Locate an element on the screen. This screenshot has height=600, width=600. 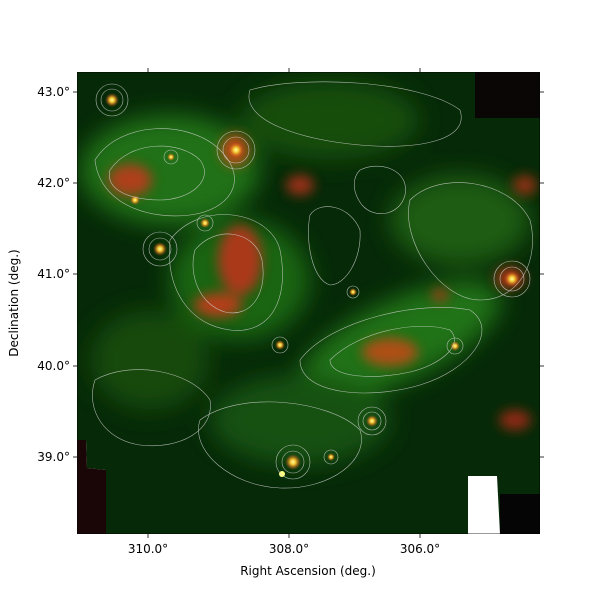
x-axis-label: Right Ascension (deg.) is located at coordinates (308, 571).